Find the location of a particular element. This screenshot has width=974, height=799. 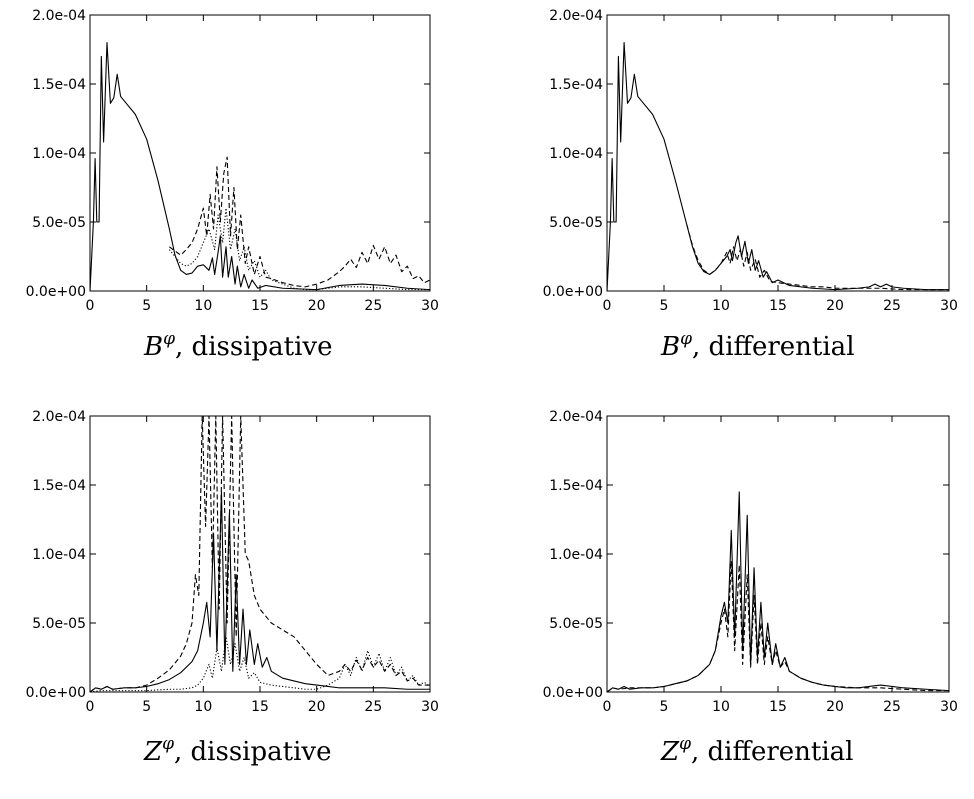

plot-caption: Bφ, dissipative is located at coordinates (238, 345).